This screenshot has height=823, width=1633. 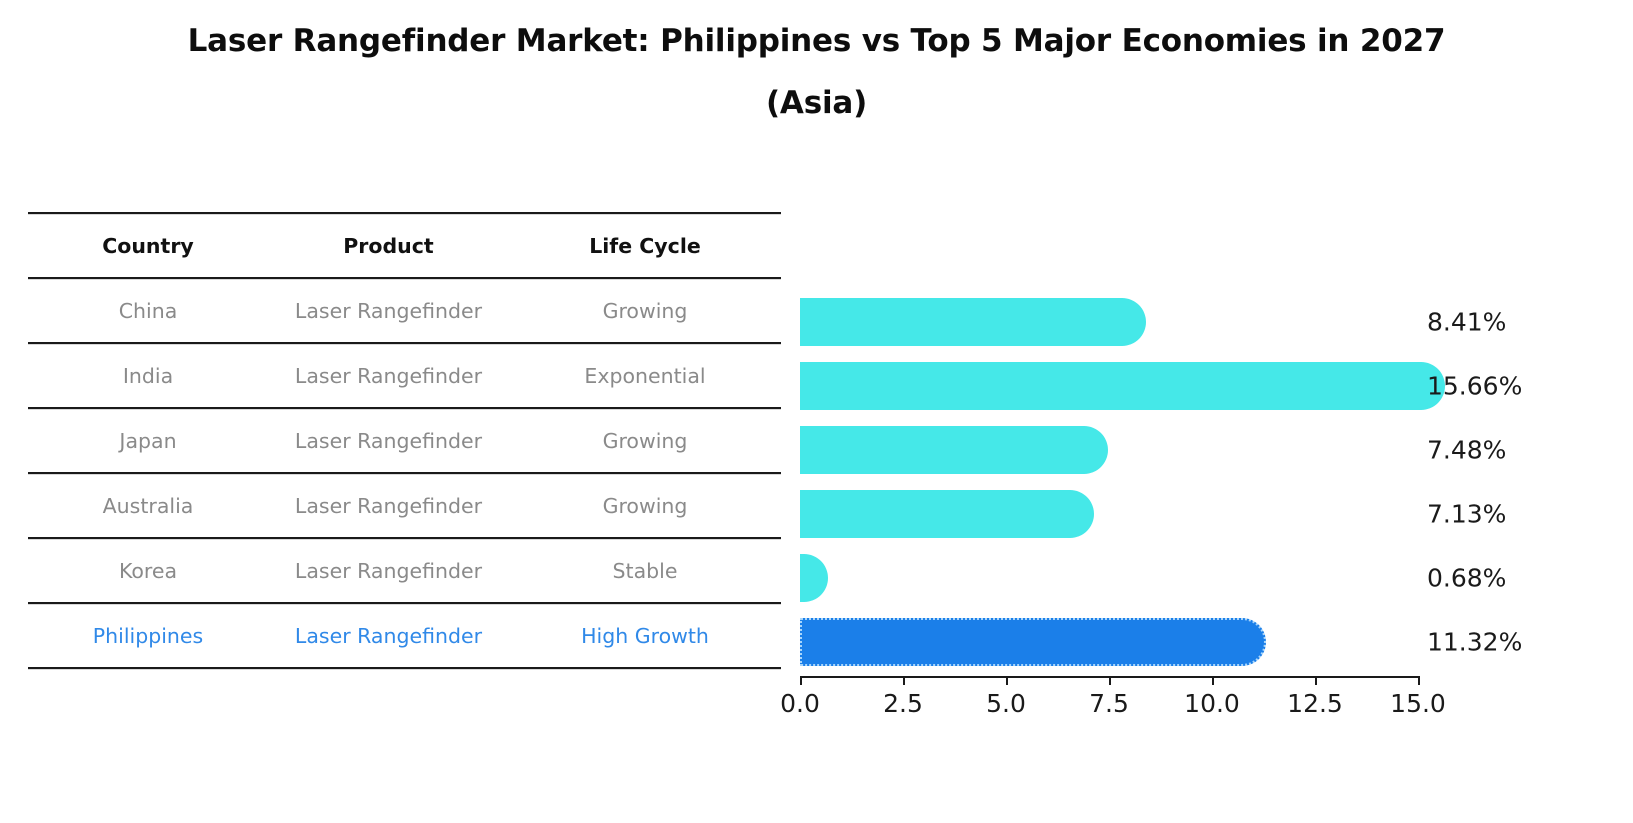 I want to click on table-row: China Laser Rangefinder Growing, so click(x=404, y=311).